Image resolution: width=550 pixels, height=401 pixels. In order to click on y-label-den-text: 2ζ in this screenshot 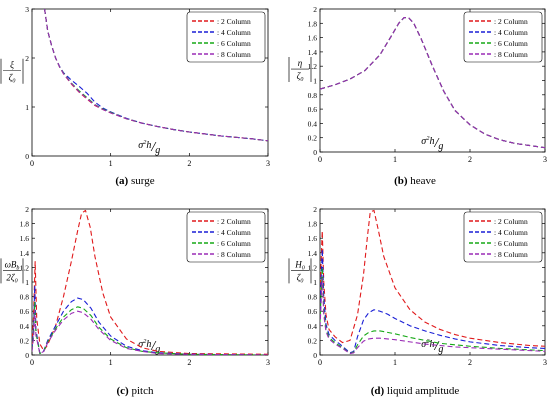, I will do `click(11, 277)`.